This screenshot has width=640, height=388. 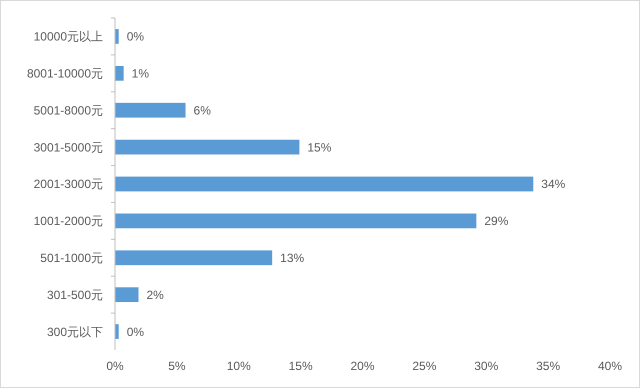 What do you see at coordinates (68, 147) in the screenshot?
I see `y-tick-label: 3001-5000元` at bounding box center [68, 147].